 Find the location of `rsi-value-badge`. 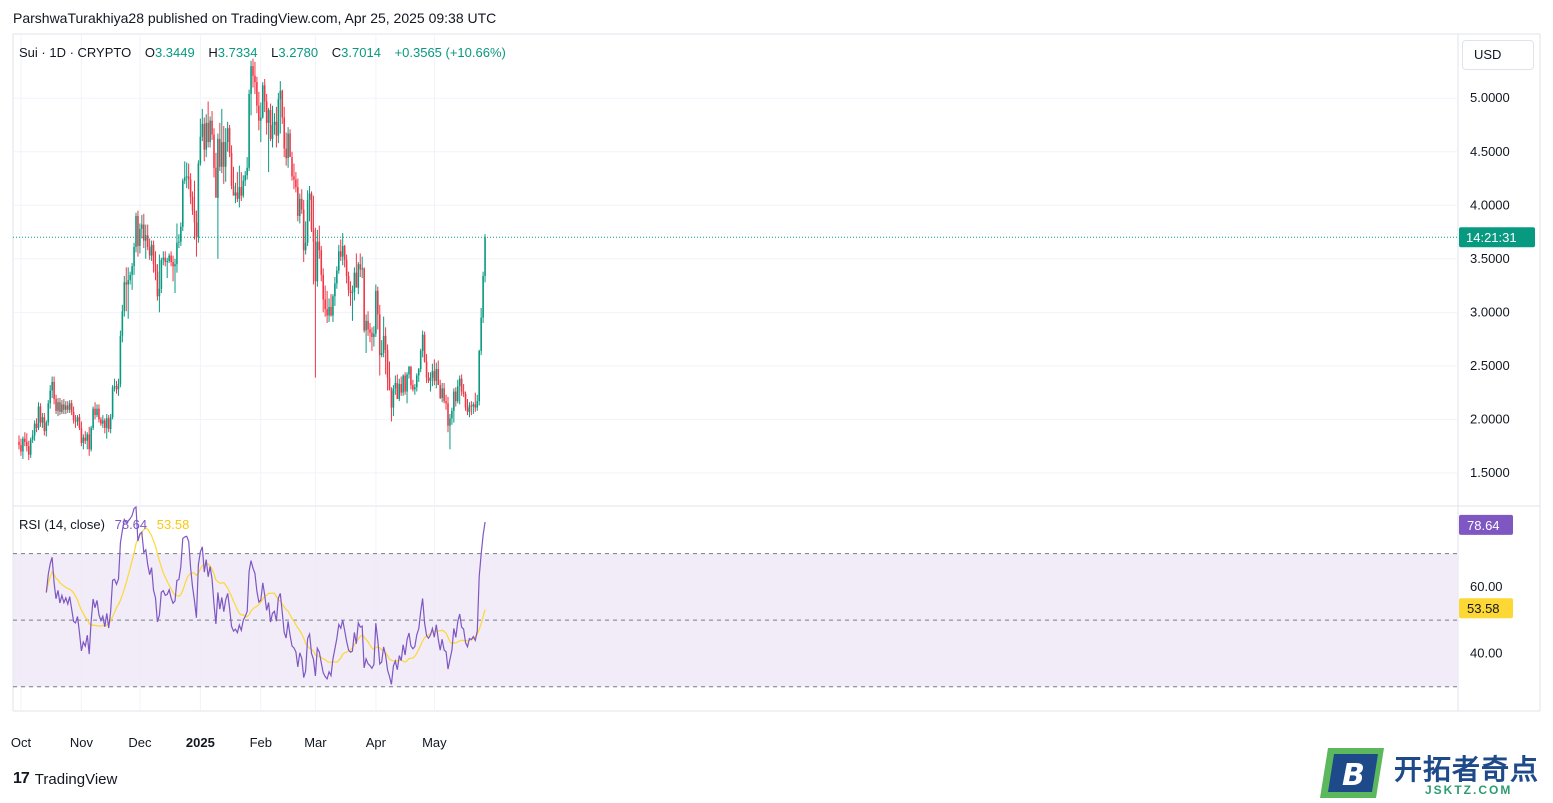

rsi-value-badge is located at coordinates (1486, 524).